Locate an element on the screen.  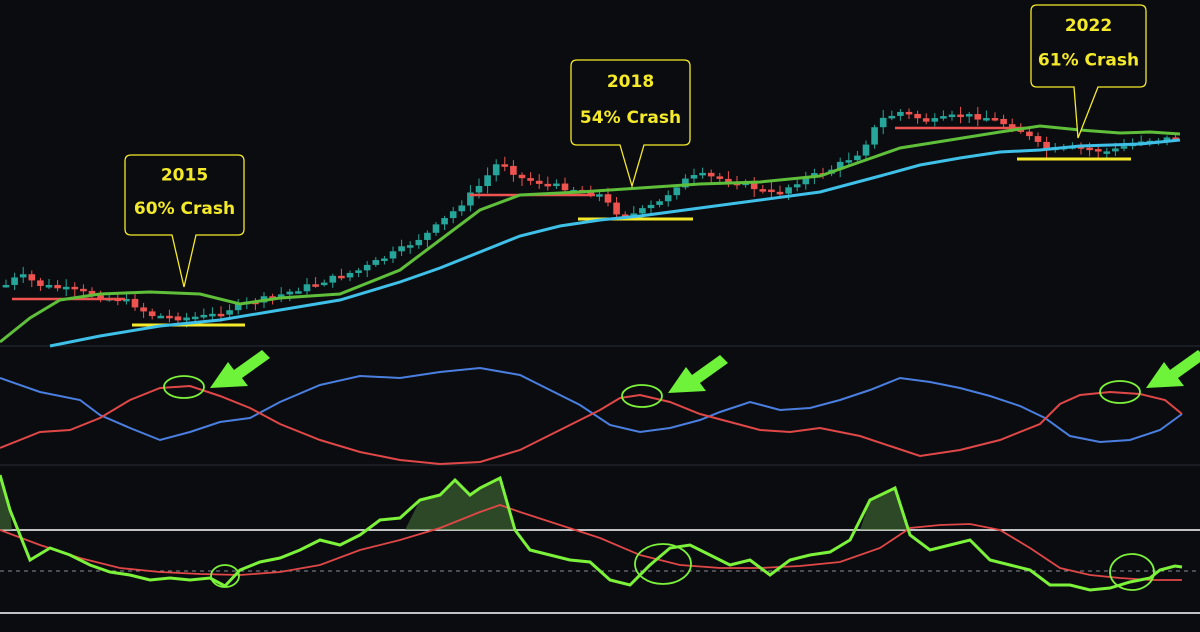
annotation-callout-box is located at coordinates (184, 221).